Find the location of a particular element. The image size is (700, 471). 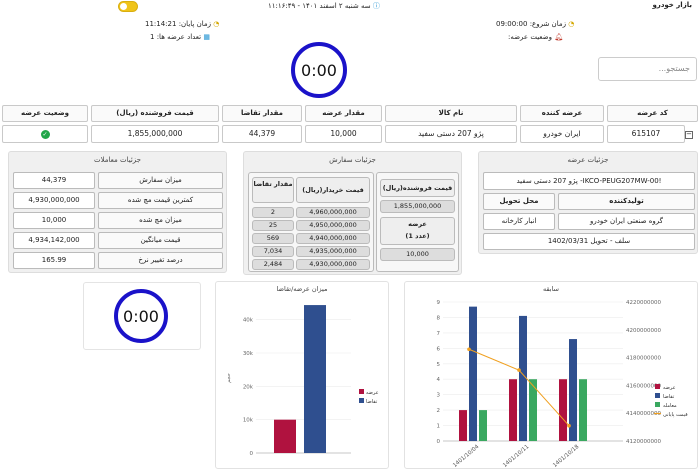

trade-value: 4,934,142,000 is located at coordinates (54, 240).